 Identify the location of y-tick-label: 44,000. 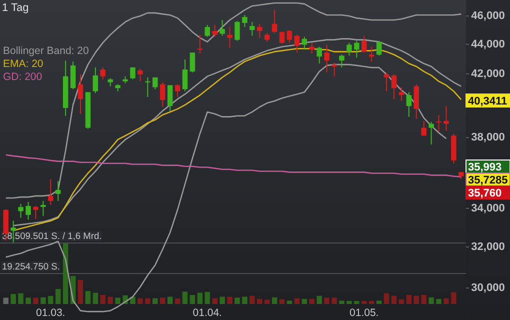
(488, 44).